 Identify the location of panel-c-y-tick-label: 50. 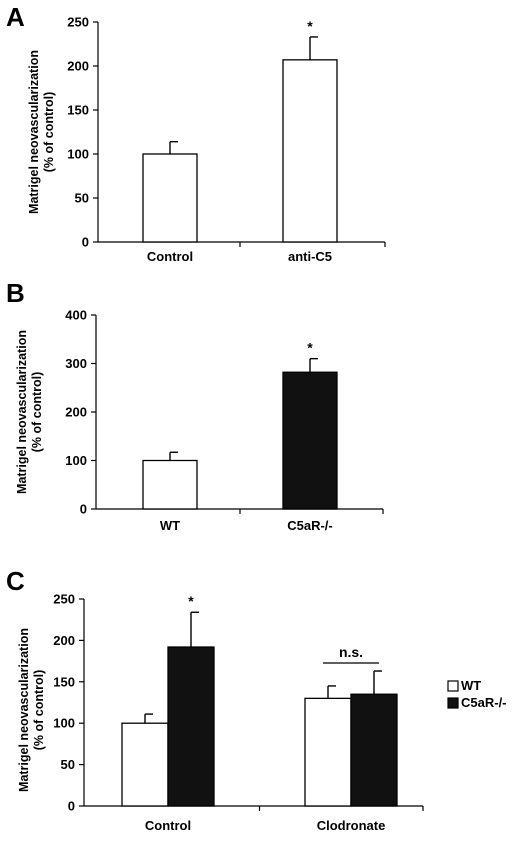
(68, 764).